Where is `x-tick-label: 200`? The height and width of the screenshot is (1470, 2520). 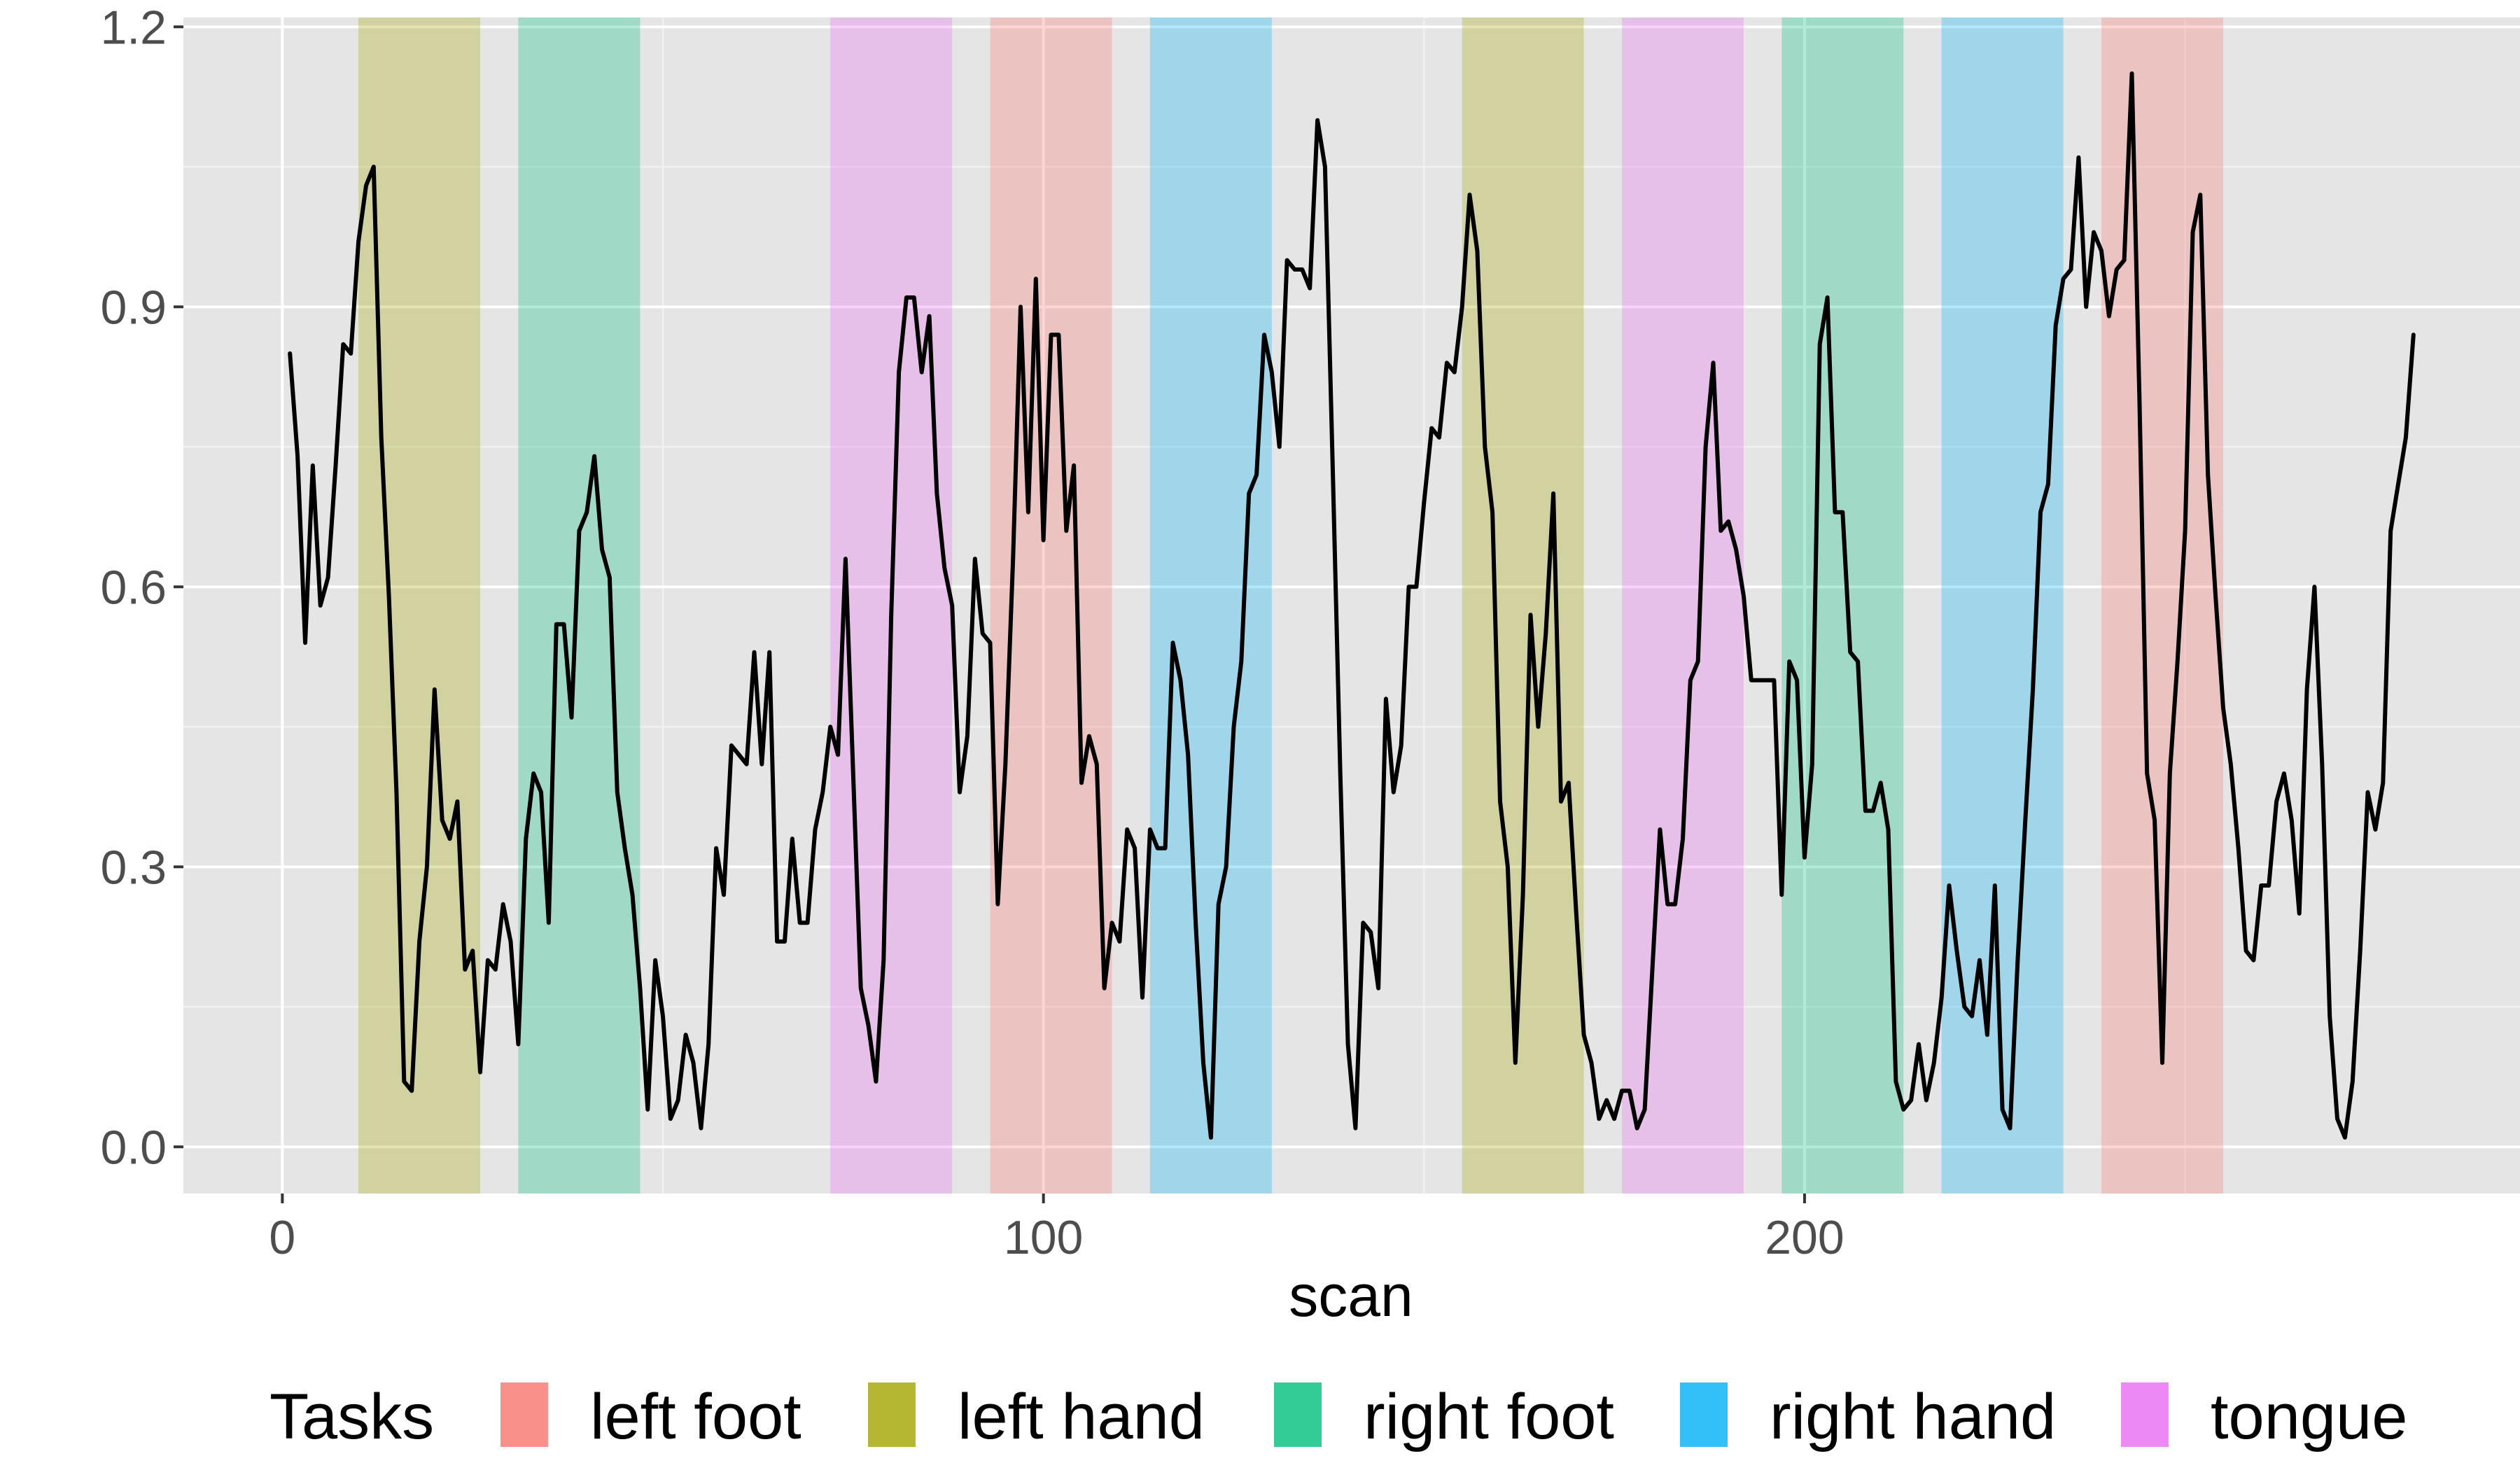 x-tick-label: 200 is located at coordinates (1804, 1237).